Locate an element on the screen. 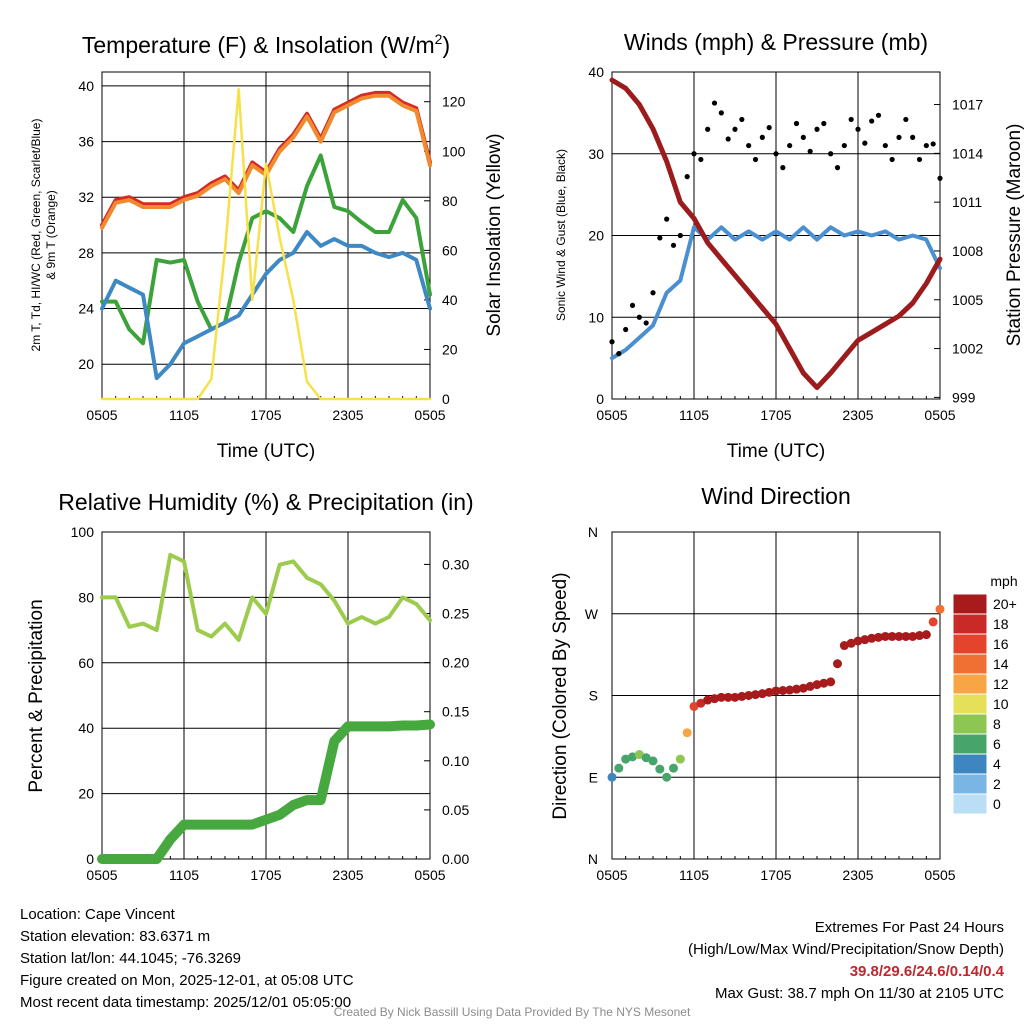 The image size is (1024, 1024). y-tick-label: N is located at coordinates (593, 859).